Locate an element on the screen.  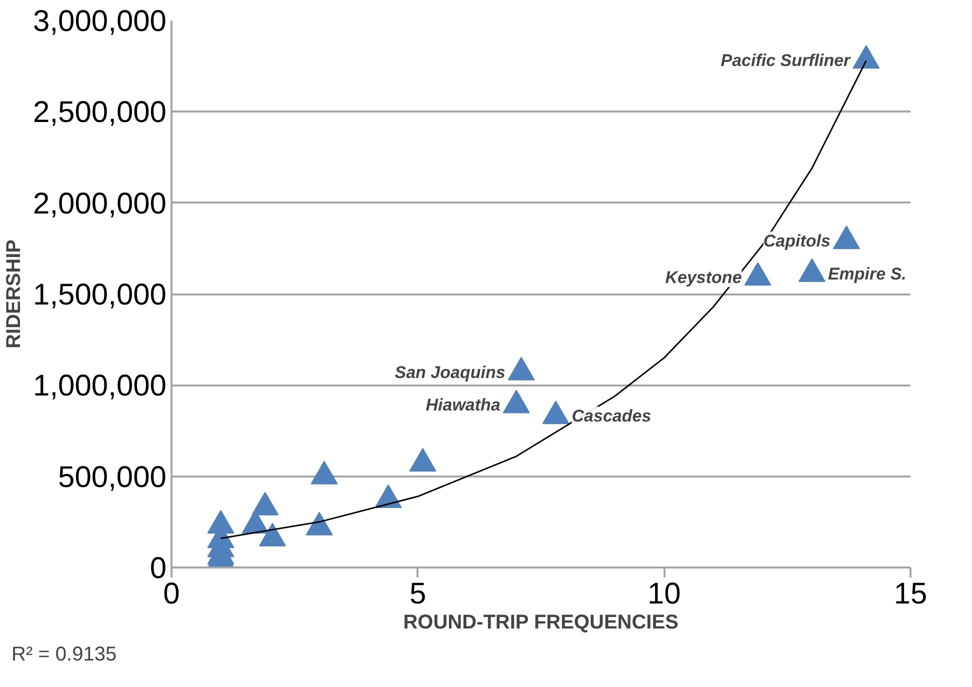
x-tick-label: 15 is located at coordinates (911, 594).